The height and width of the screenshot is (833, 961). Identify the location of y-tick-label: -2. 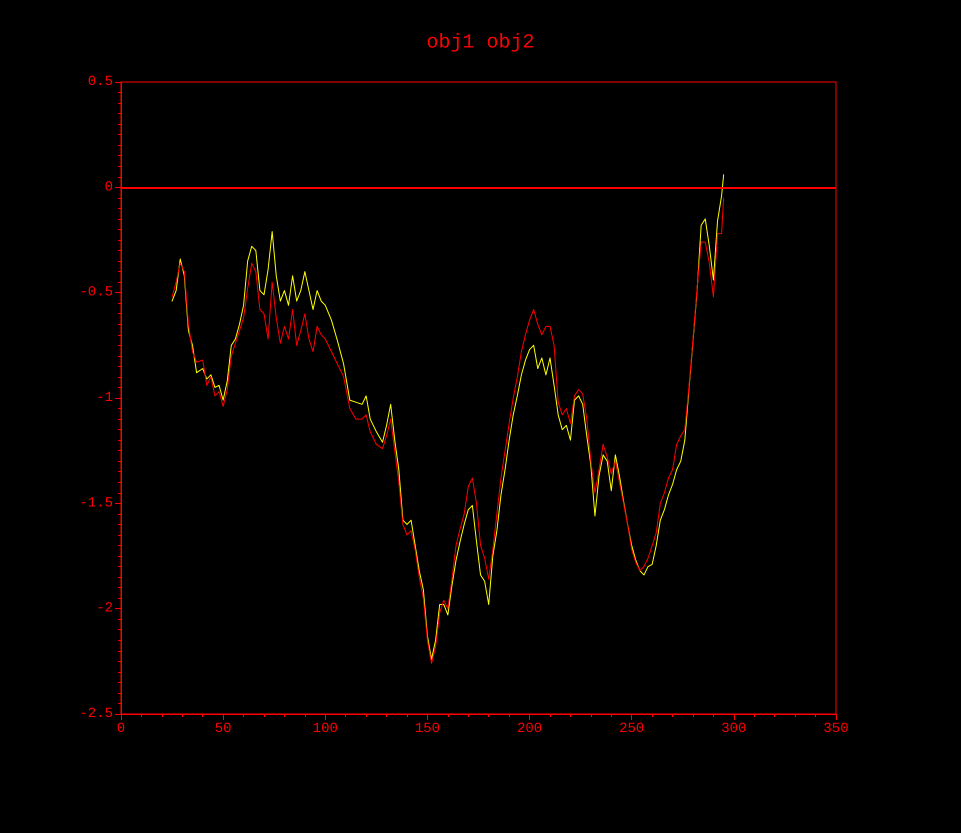
(104, 608).